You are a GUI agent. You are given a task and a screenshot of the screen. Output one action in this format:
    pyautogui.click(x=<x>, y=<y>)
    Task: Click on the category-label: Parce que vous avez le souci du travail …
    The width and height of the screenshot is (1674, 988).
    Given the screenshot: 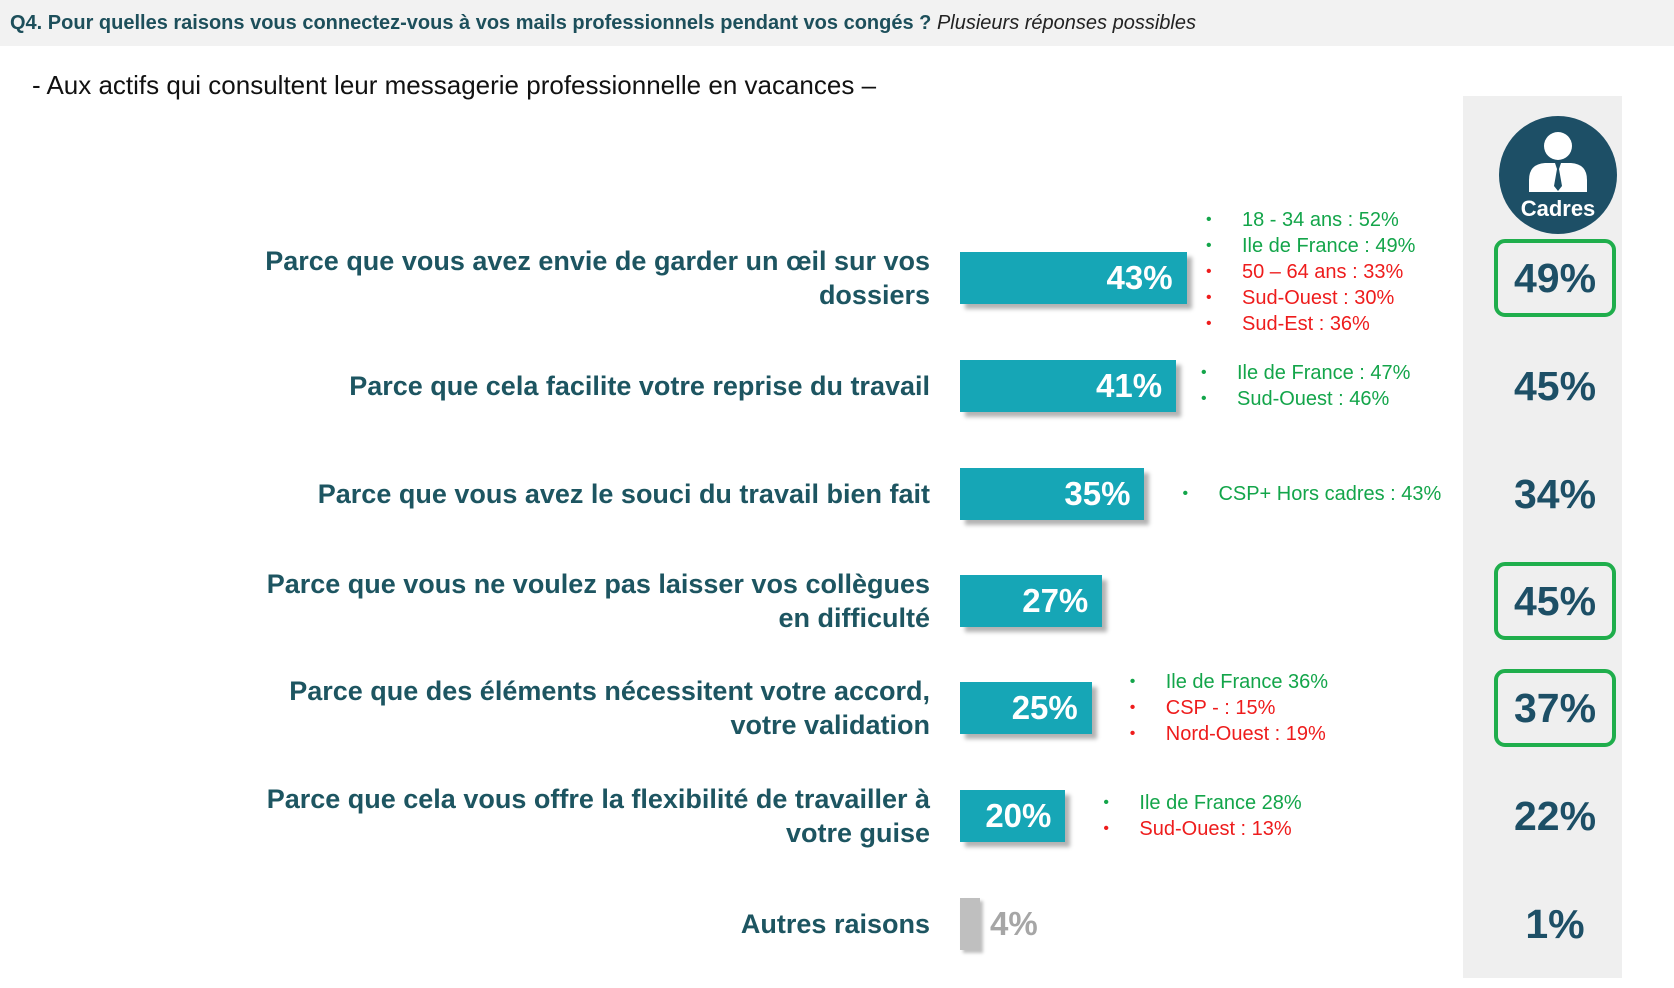 What is the action you would take?
    pyautogui.click(x=623, y=494)
    